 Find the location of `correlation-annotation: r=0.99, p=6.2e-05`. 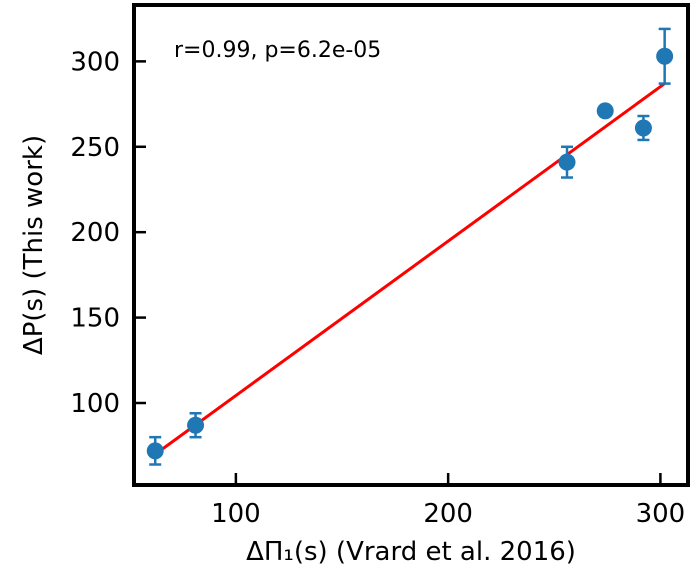

correlation-annotation: r=0.99, p=6.2e-05 is located at coordinates (277, 50).